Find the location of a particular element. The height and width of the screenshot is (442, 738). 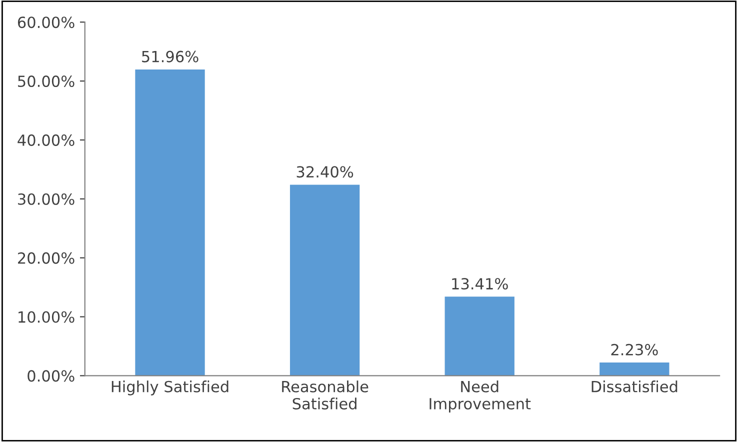

x-tick-label: Dissatisfied is located at coordinates (635, 386).